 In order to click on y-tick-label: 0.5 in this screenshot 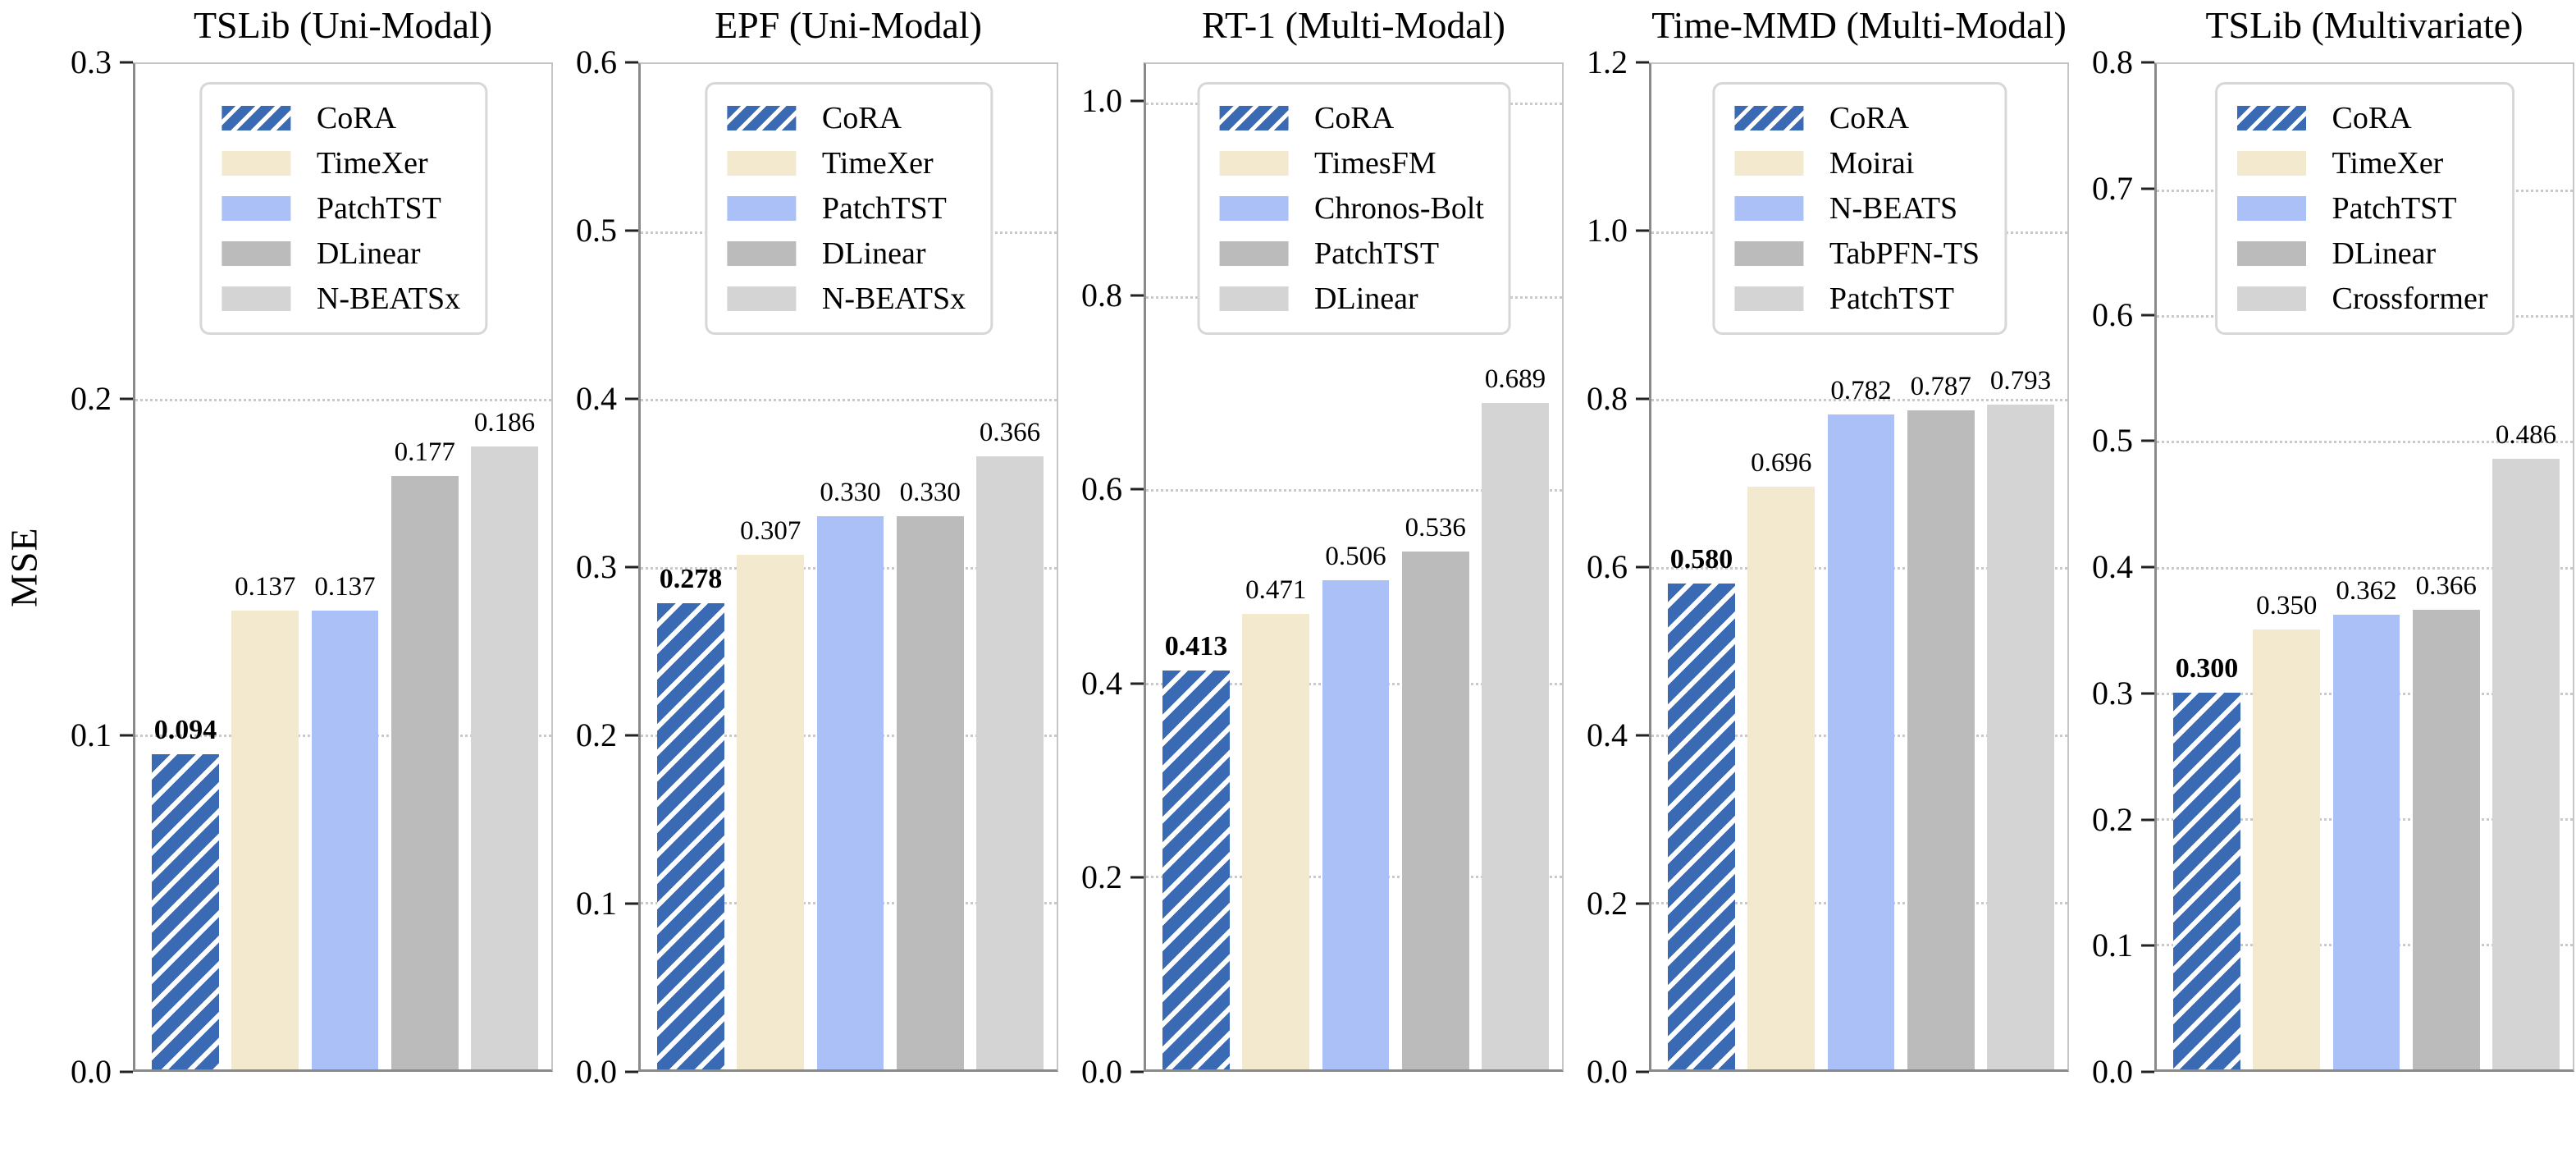, I will do `click(2112, 441)`.